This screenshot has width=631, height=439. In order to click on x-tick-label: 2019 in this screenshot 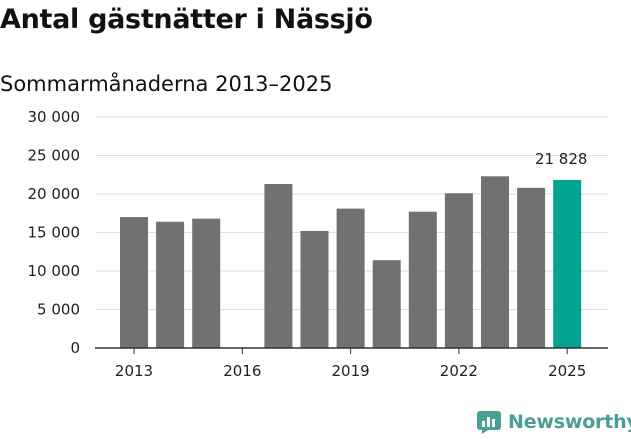, I will do `click(351, 371)`.